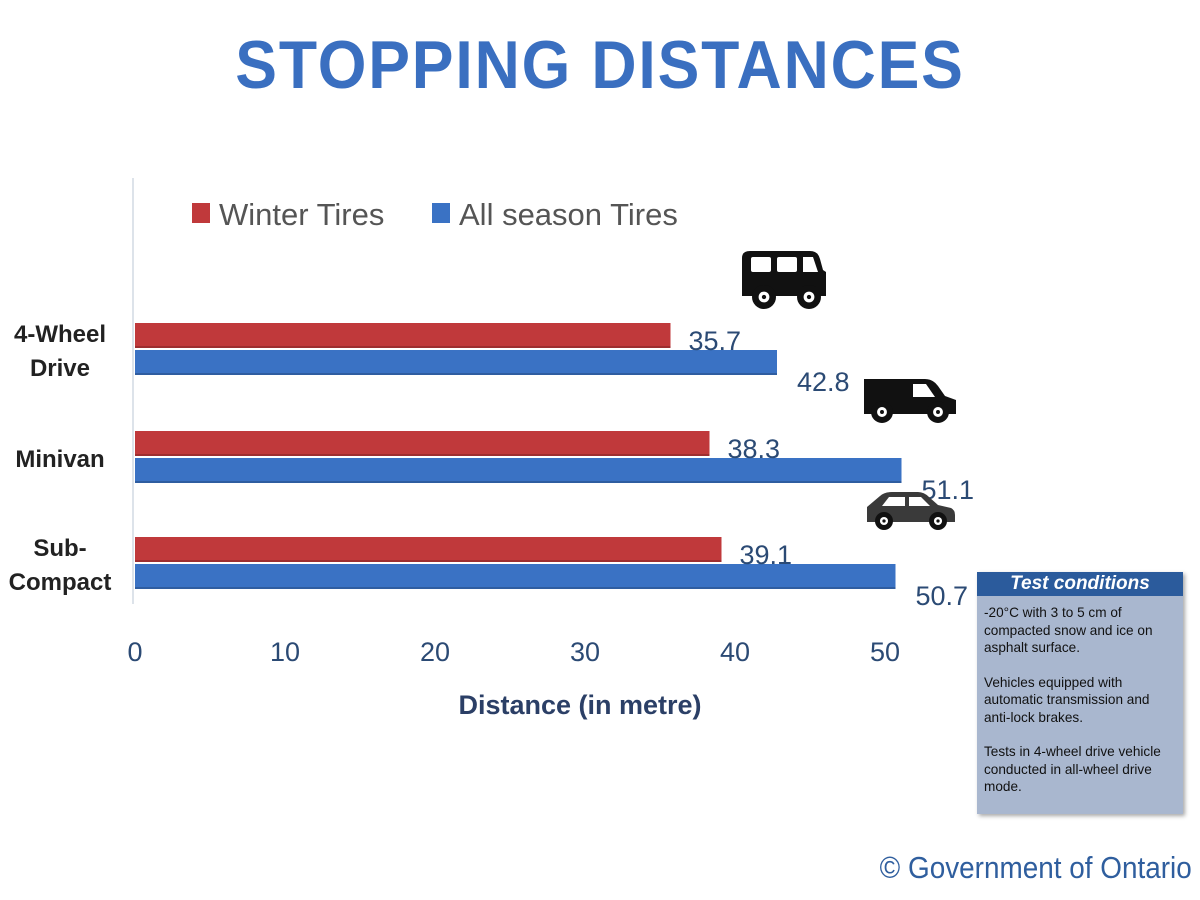 Image resolution: width=1200 pixels, height=900 pixels. What do you see at coordinates (301, 214) in the screenshot?
I see `legend-label-winter: Winter Tires` at bounding box center [301, 214].